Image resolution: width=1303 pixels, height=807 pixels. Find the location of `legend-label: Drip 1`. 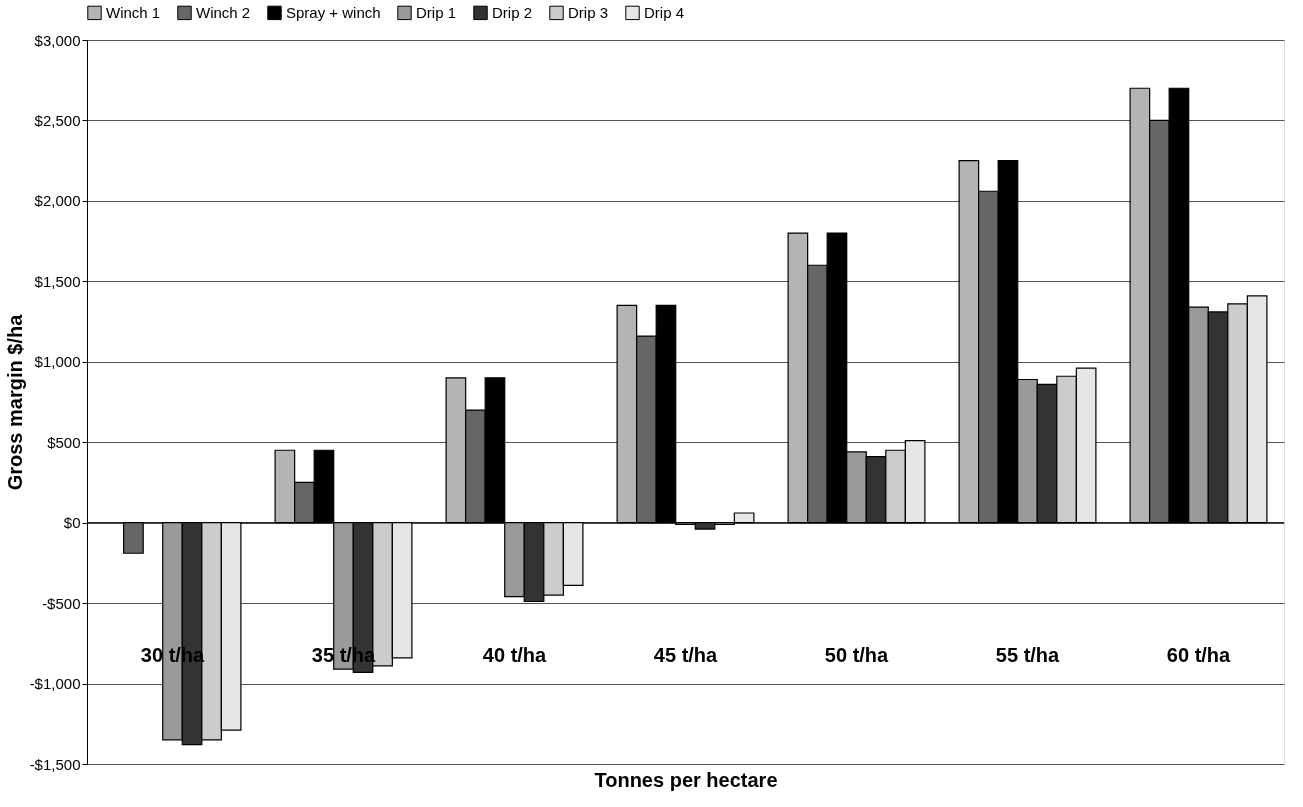

legend-label: Drip 1 is located at coordinates (436, 12).